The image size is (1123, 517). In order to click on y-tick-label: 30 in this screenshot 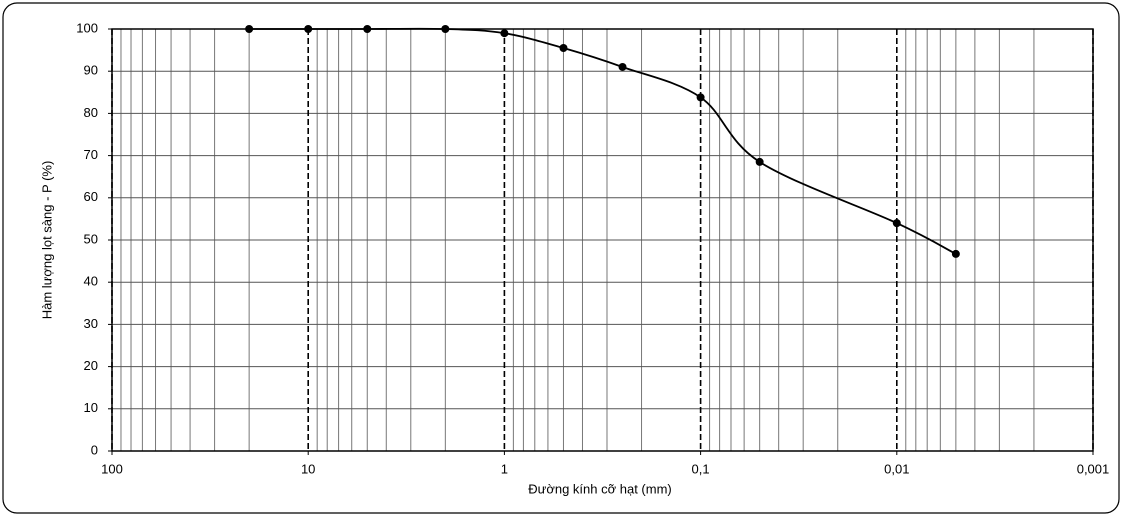, I will do `click(91, 323)`.